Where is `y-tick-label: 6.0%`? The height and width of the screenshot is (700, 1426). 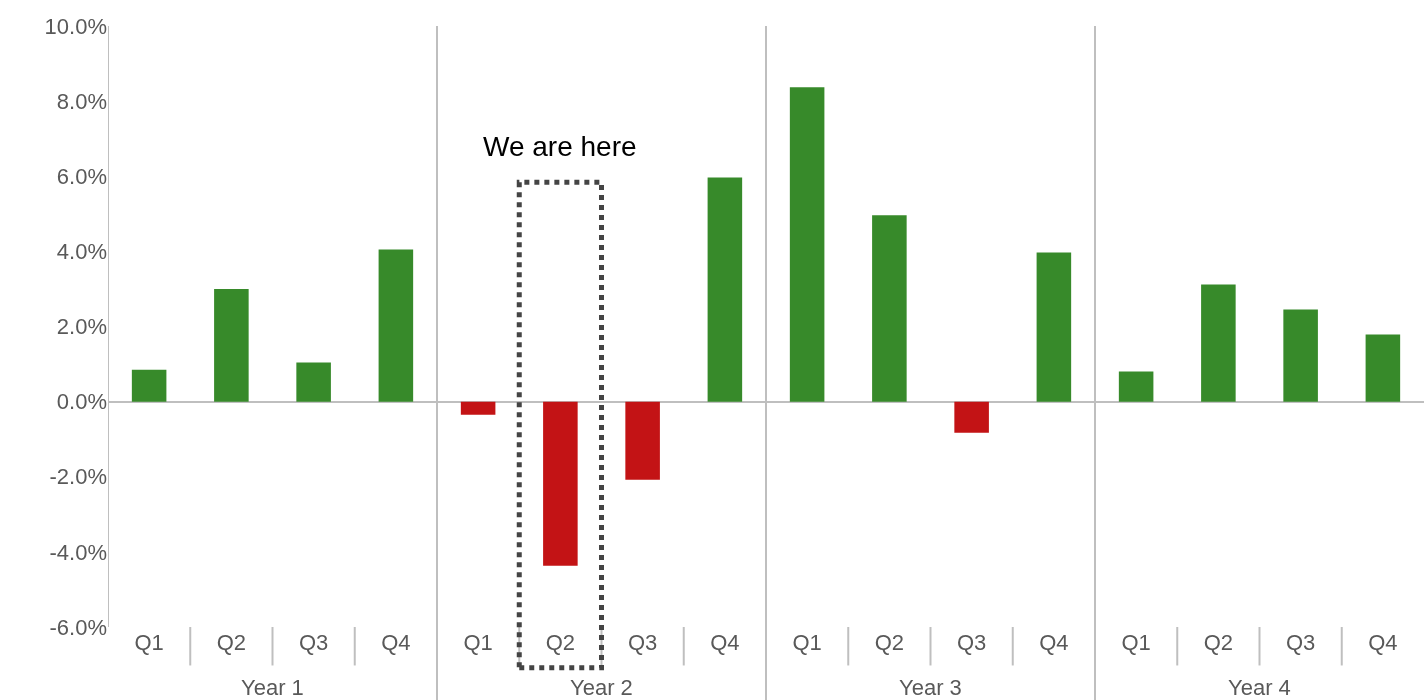
y-tick-label: 6.0% is located at coordinates (81, 176).